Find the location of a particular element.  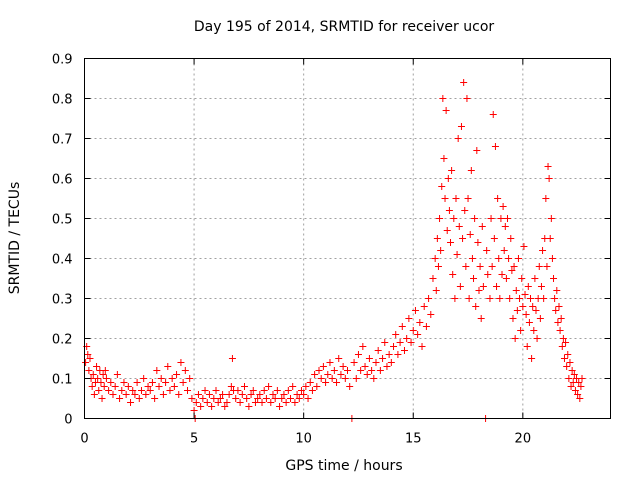

x-tick-label: 0 is located at coordinates (84, 439).